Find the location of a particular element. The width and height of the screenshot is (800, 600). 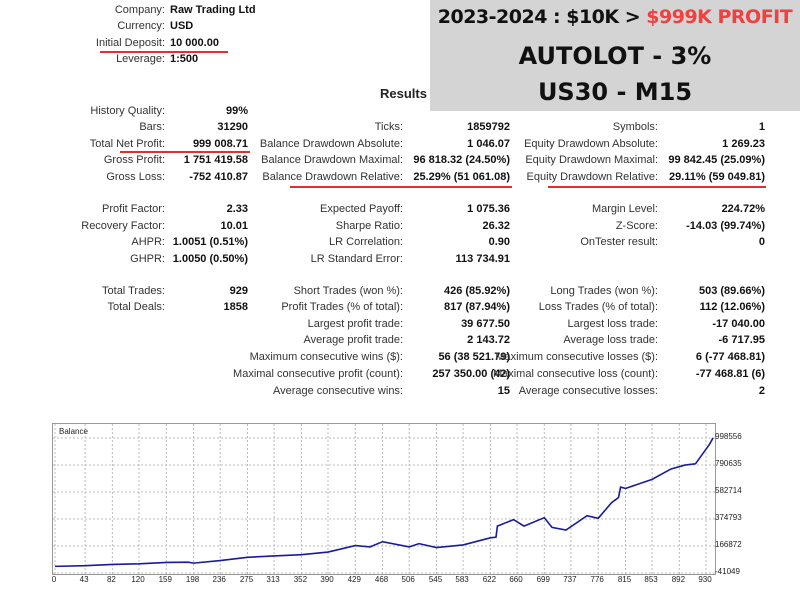

result-label: Largest loss trade: is located at coordinates (613, 324).